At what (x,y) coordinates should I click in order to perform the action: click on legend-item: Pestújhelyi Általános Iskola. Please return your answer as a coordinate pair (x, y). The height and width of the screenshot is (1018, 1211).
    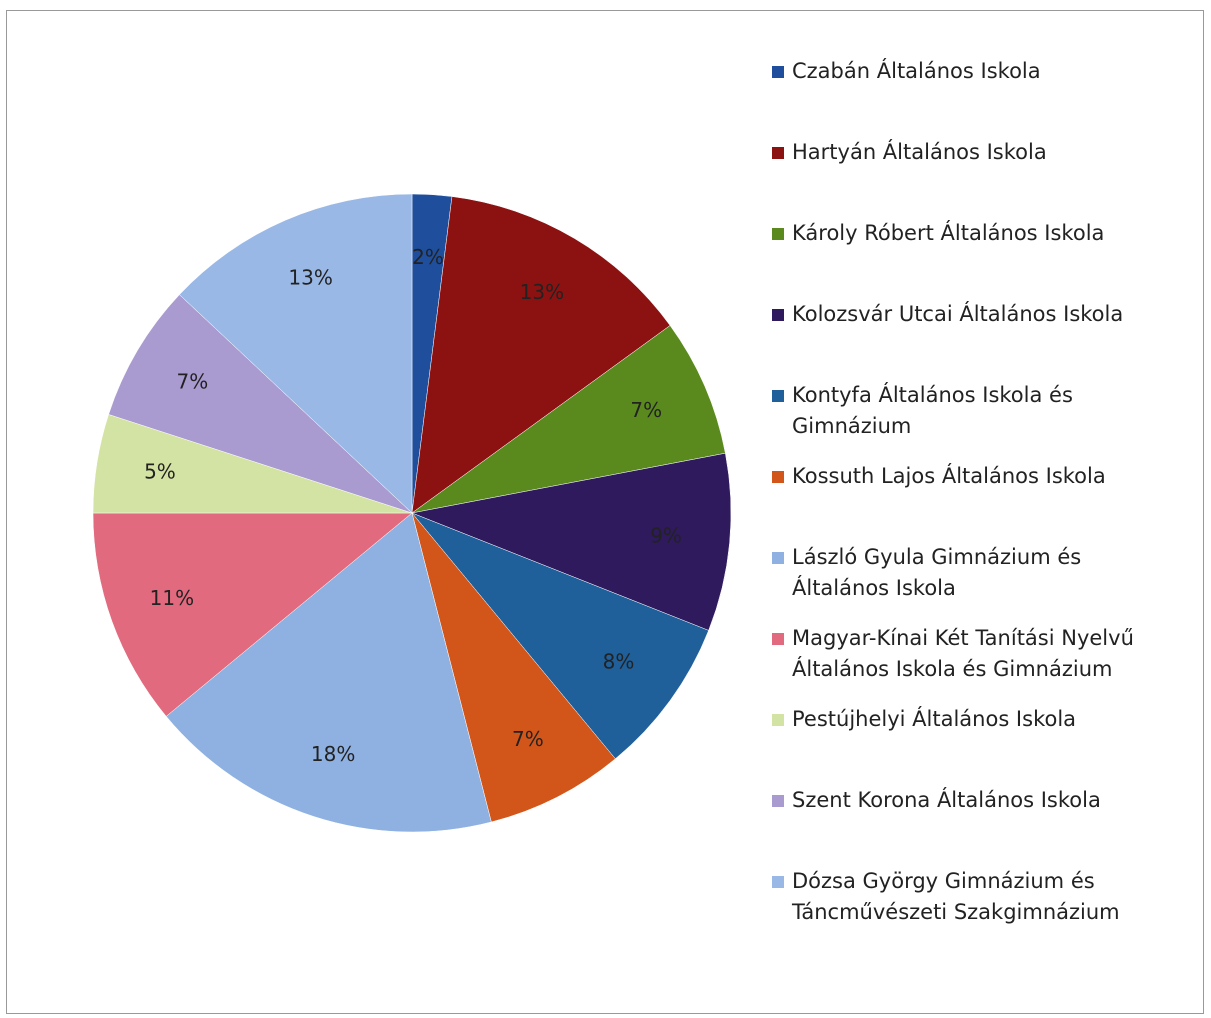
    Looking at the image, I should click on (962, 719).